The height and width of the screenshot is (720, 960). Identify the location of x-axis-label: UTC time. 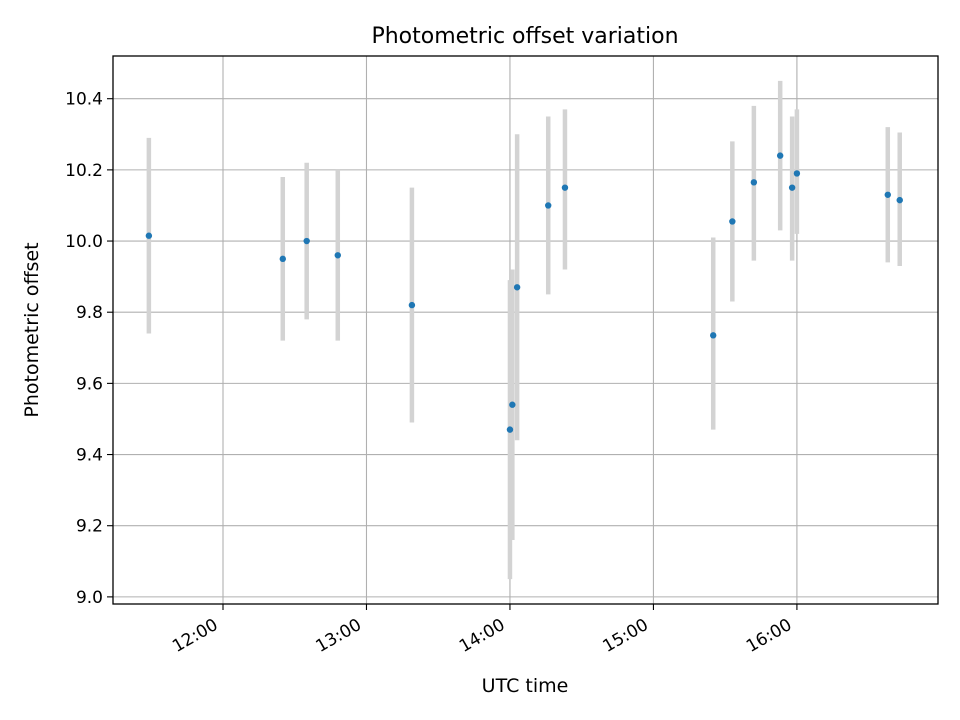
(525, 686).